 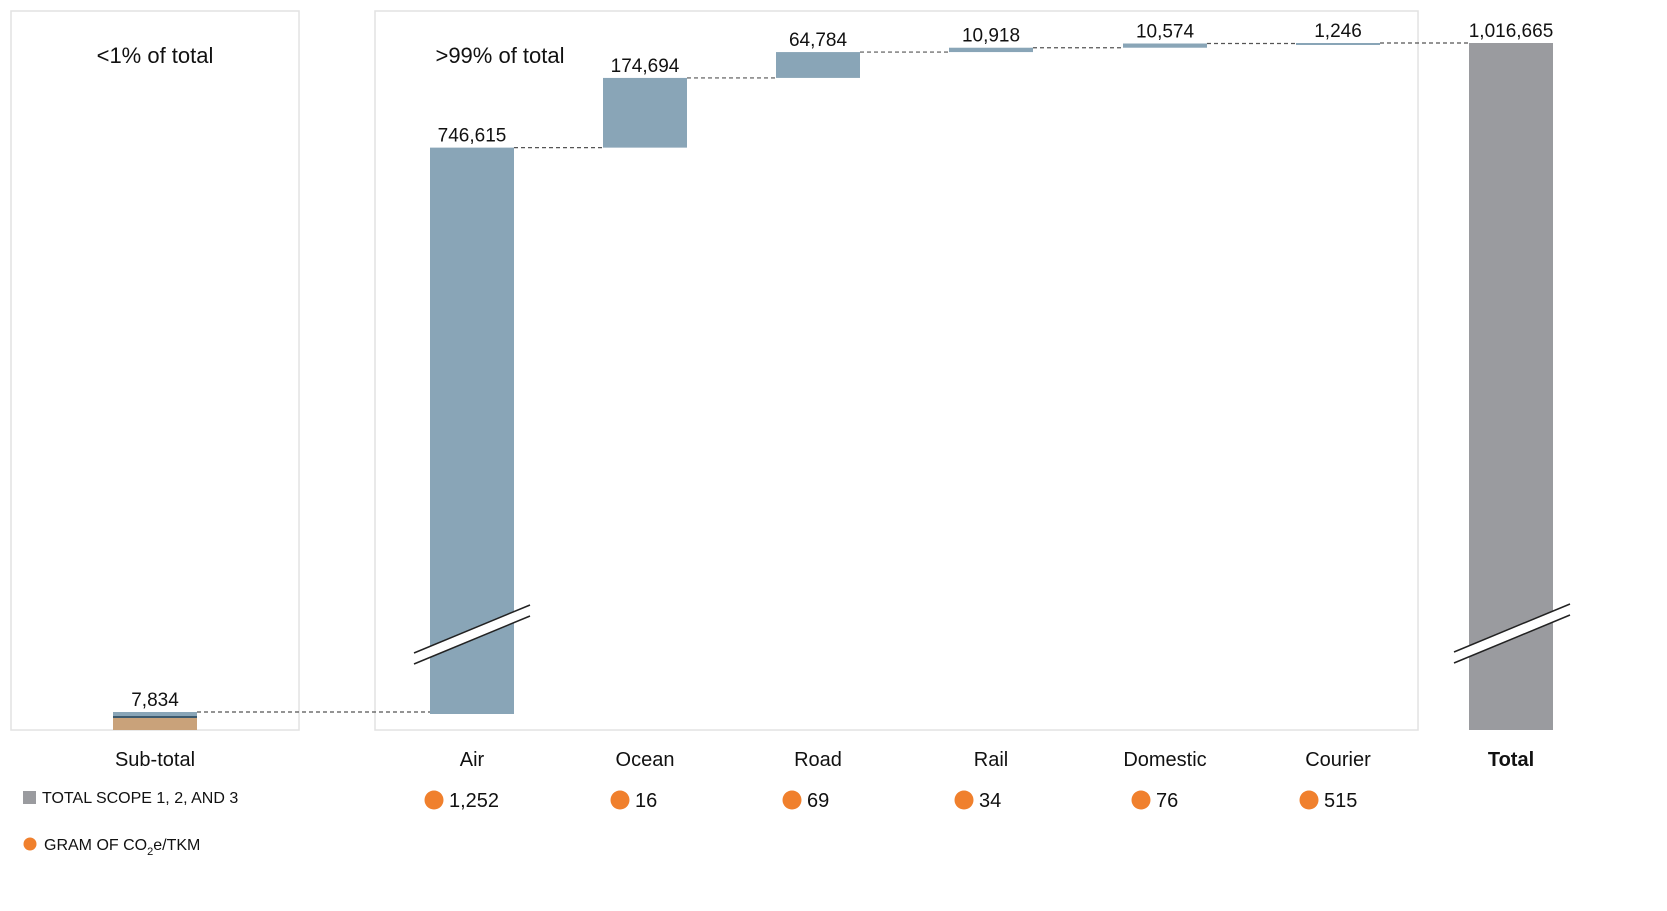 What do you see at coordinates (155, 370) in the screenshot?
I see `panel-left` at bounding box center [155, 370].